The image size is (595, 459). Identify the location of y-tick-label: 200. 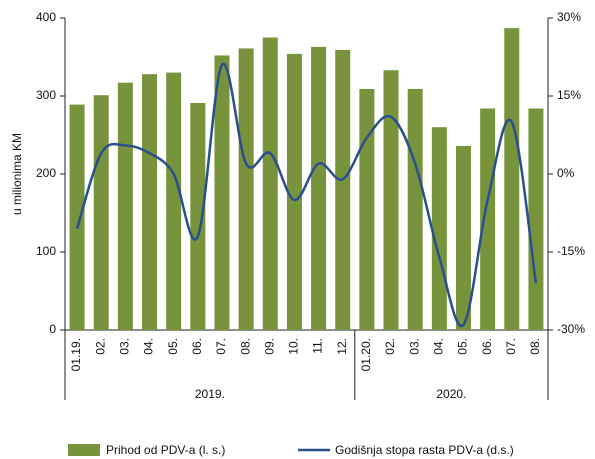
(46, 173).